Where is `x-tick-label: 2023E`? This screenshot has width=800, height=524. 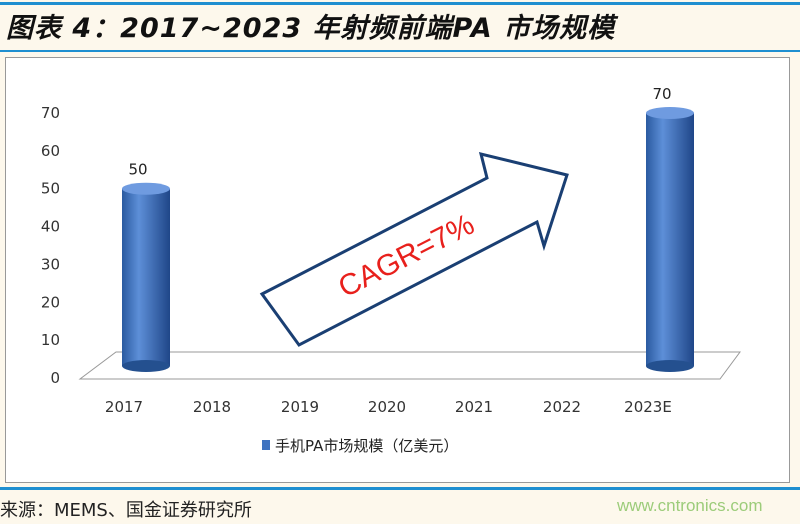
x-tick-label: 2023E is located at coordinates (648, 407).